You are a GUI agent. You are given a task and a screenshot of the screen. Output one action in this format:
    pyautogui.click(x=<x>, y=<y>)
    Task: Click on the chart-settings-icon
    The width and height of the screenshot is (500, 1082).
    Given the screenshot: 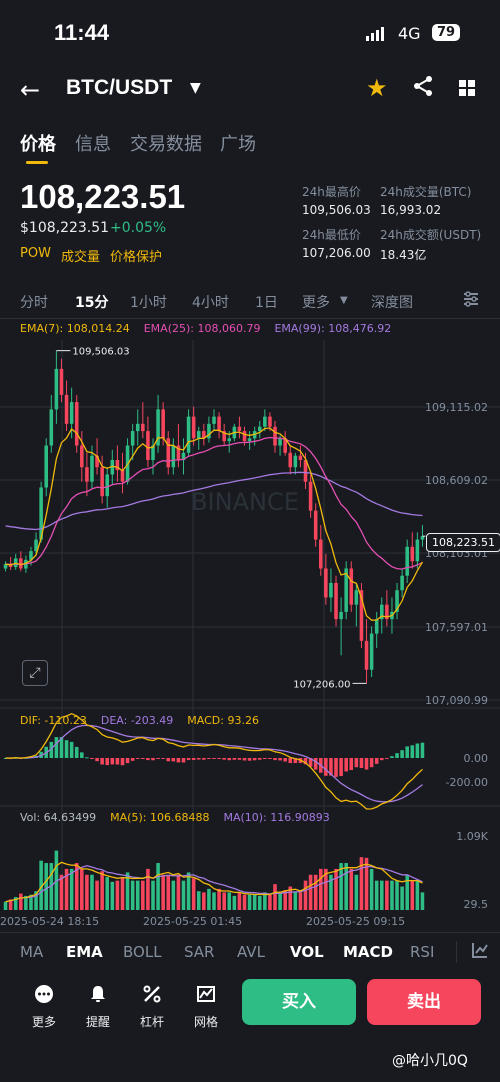 What is the action you would take?
    pyautogui.click(x=471, y=301)
    